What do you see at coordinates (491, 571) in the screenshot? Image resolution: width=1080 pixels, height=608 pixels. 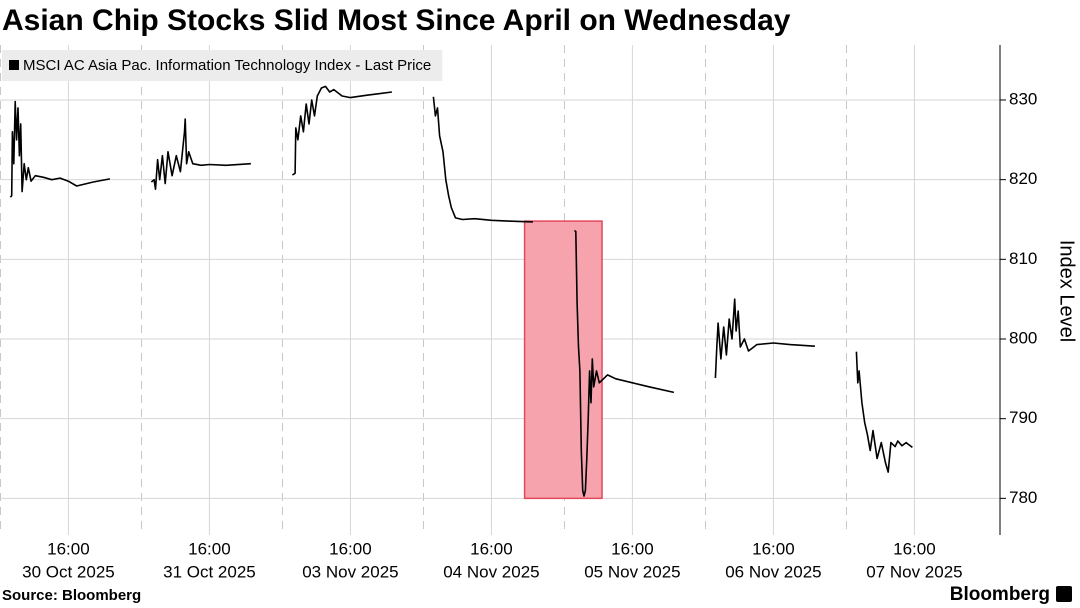 I see `x-tick-label: 04 Nov 2025` at bounding box center [491, 571].